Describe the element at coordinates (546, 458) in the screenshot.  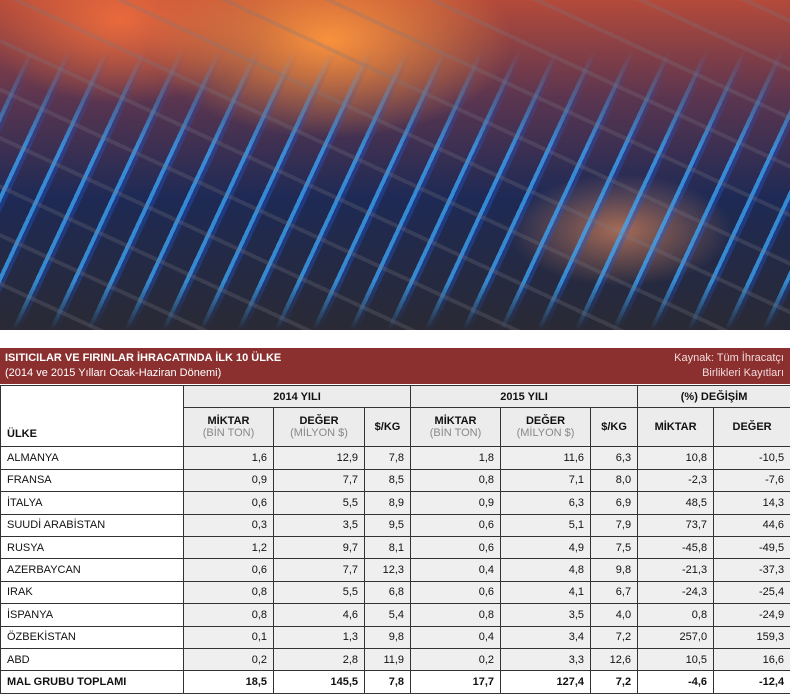
I see `value-cell: 11,6` at that location.